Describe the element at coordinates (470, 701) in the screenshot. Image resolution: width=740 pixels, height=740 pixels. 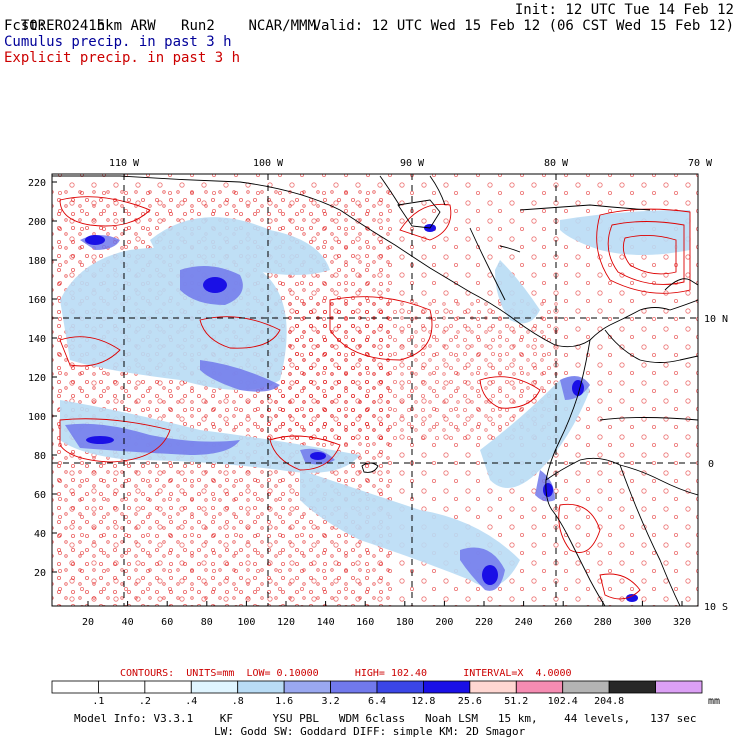
I see `colorbar-label: 25.6` at that location.